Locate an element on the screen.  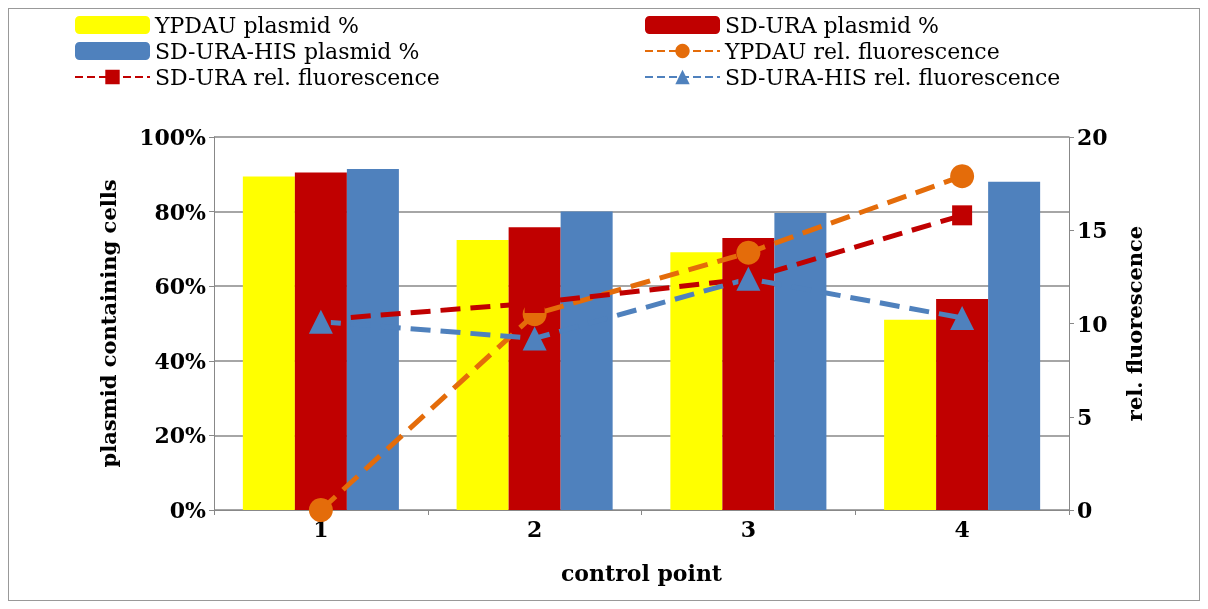
y-tick-label: 40% is located at coordinates (180, 360).